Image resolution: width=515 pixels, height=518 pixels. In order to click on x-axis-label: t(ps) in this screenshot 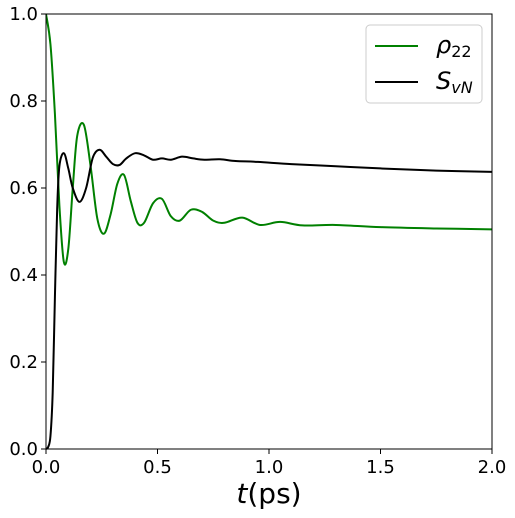, I will do `click(268, 493)`.